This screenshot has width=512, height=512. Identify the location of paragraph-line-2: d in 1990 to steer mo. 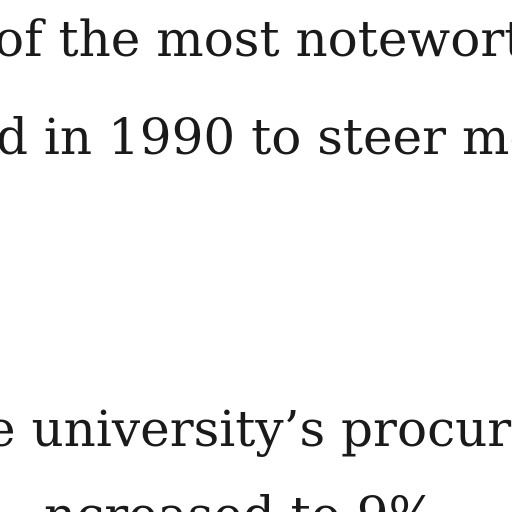
(256, 137).